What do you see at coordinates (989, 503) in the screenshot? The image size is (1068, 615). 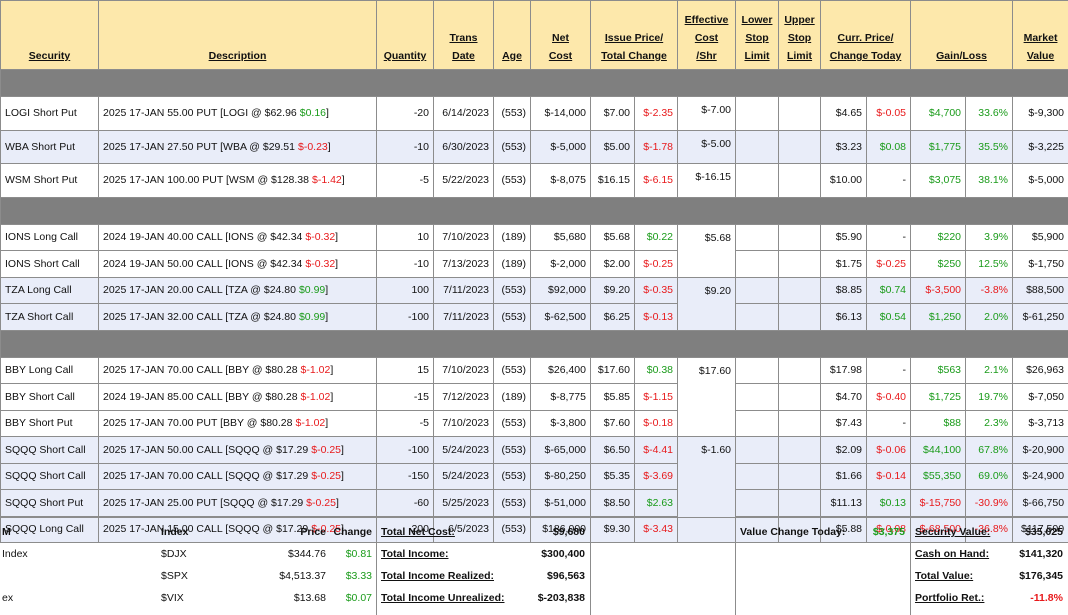 I see `gain-pct: -30.9%` at bounding box center [989, 503].